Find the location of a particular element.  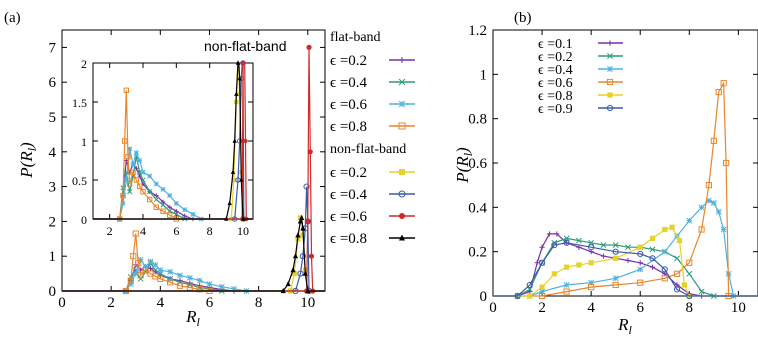

b-ytick-label-2: 0.4 is located at coordinates (477, 208).